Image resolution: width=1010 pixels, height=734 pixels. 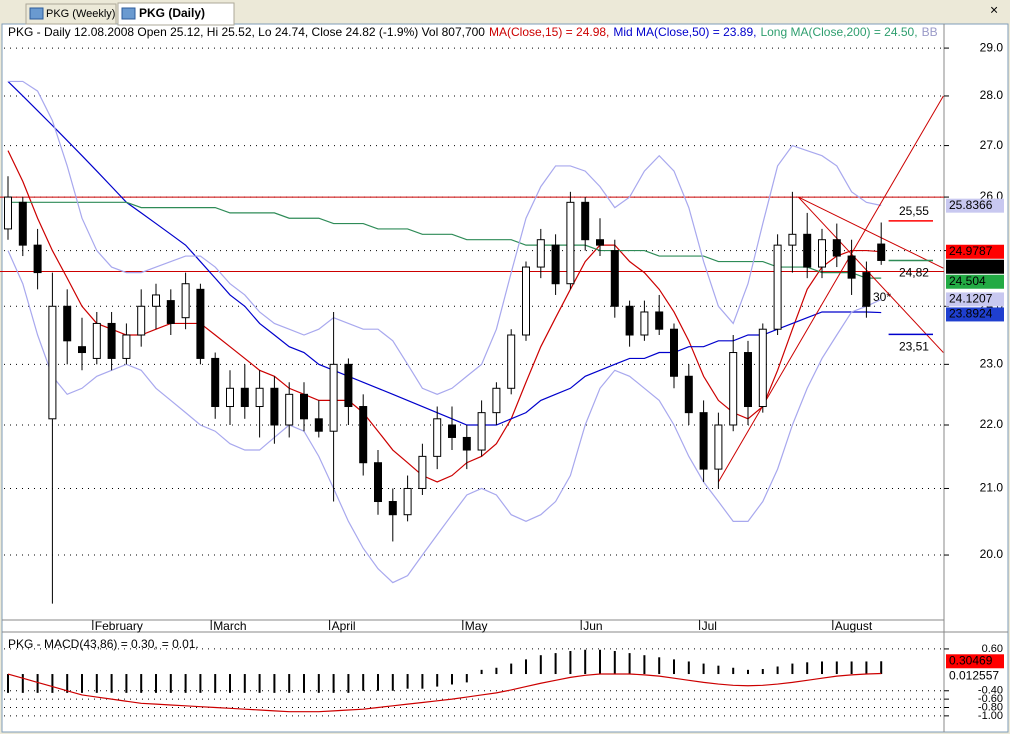 I want to click on y-tick-label: 27.0, so click(x=992, y=145).